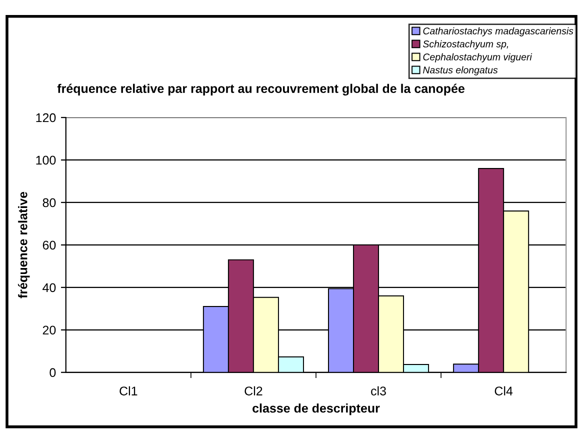  Describe the element at coordinates (253, 391) in the screenshot. I see `x-tick-label: Cl2` at that location.